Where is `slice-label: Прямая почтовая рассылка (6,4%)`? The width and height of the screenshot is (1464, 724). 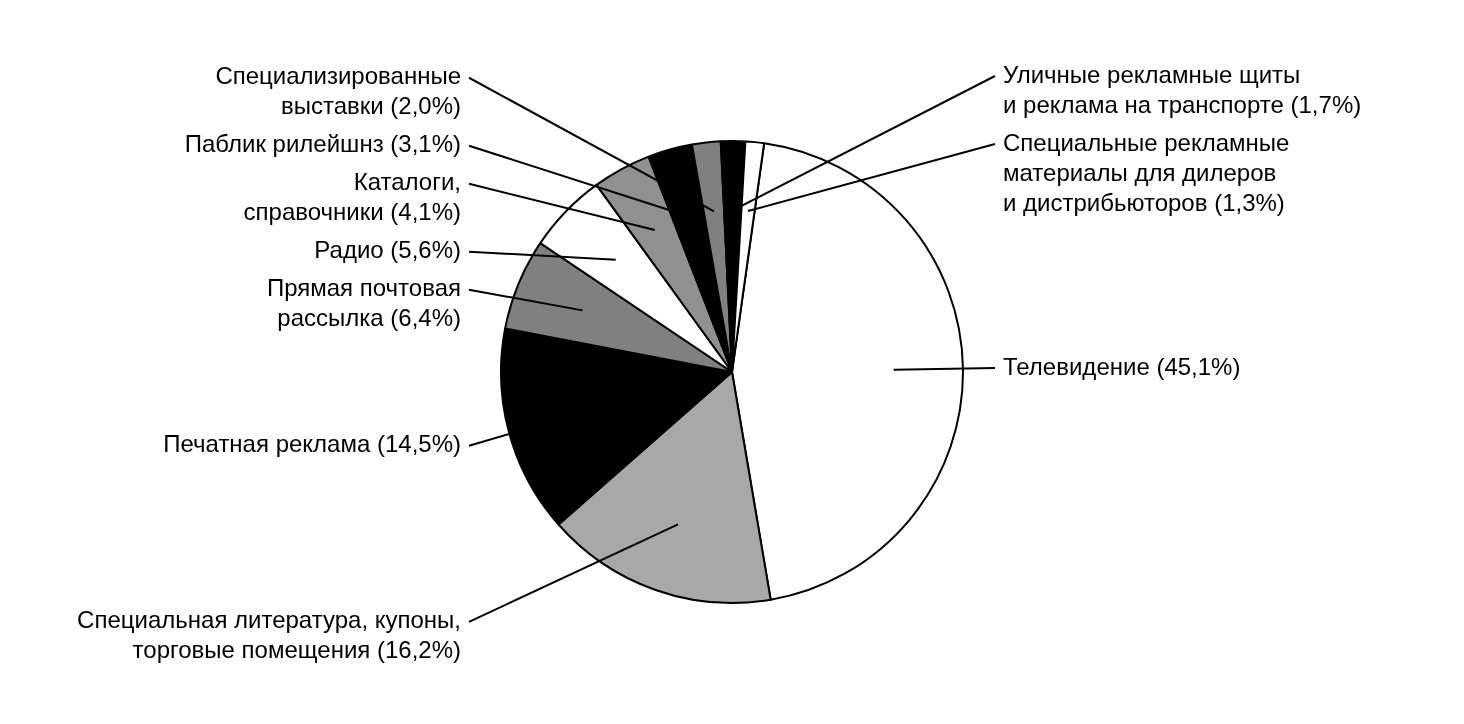
slice-label: Прямая почтовая рассылка (6,4%) is located at coordinates (363, 303).